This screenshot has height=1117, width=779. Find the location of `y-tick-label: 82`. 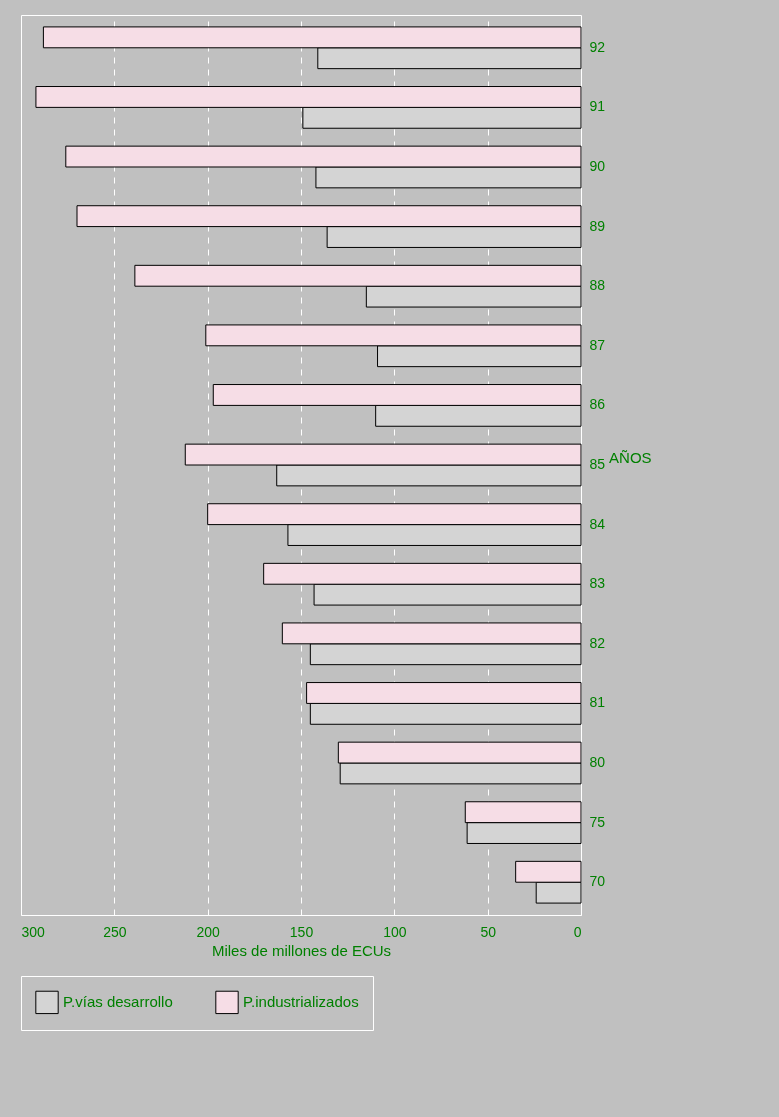

y-tick-label: 82 is located at coordinates (597, 642).